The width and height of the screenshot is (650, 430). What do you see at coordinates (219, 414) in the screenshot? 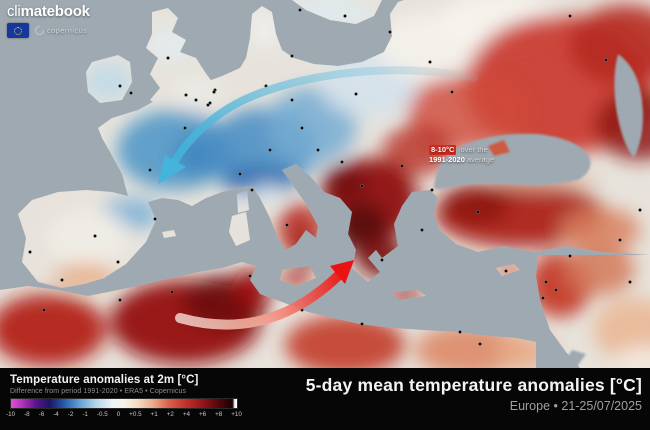
I see `legend-tick: +8` at bounding box center [219, 414].